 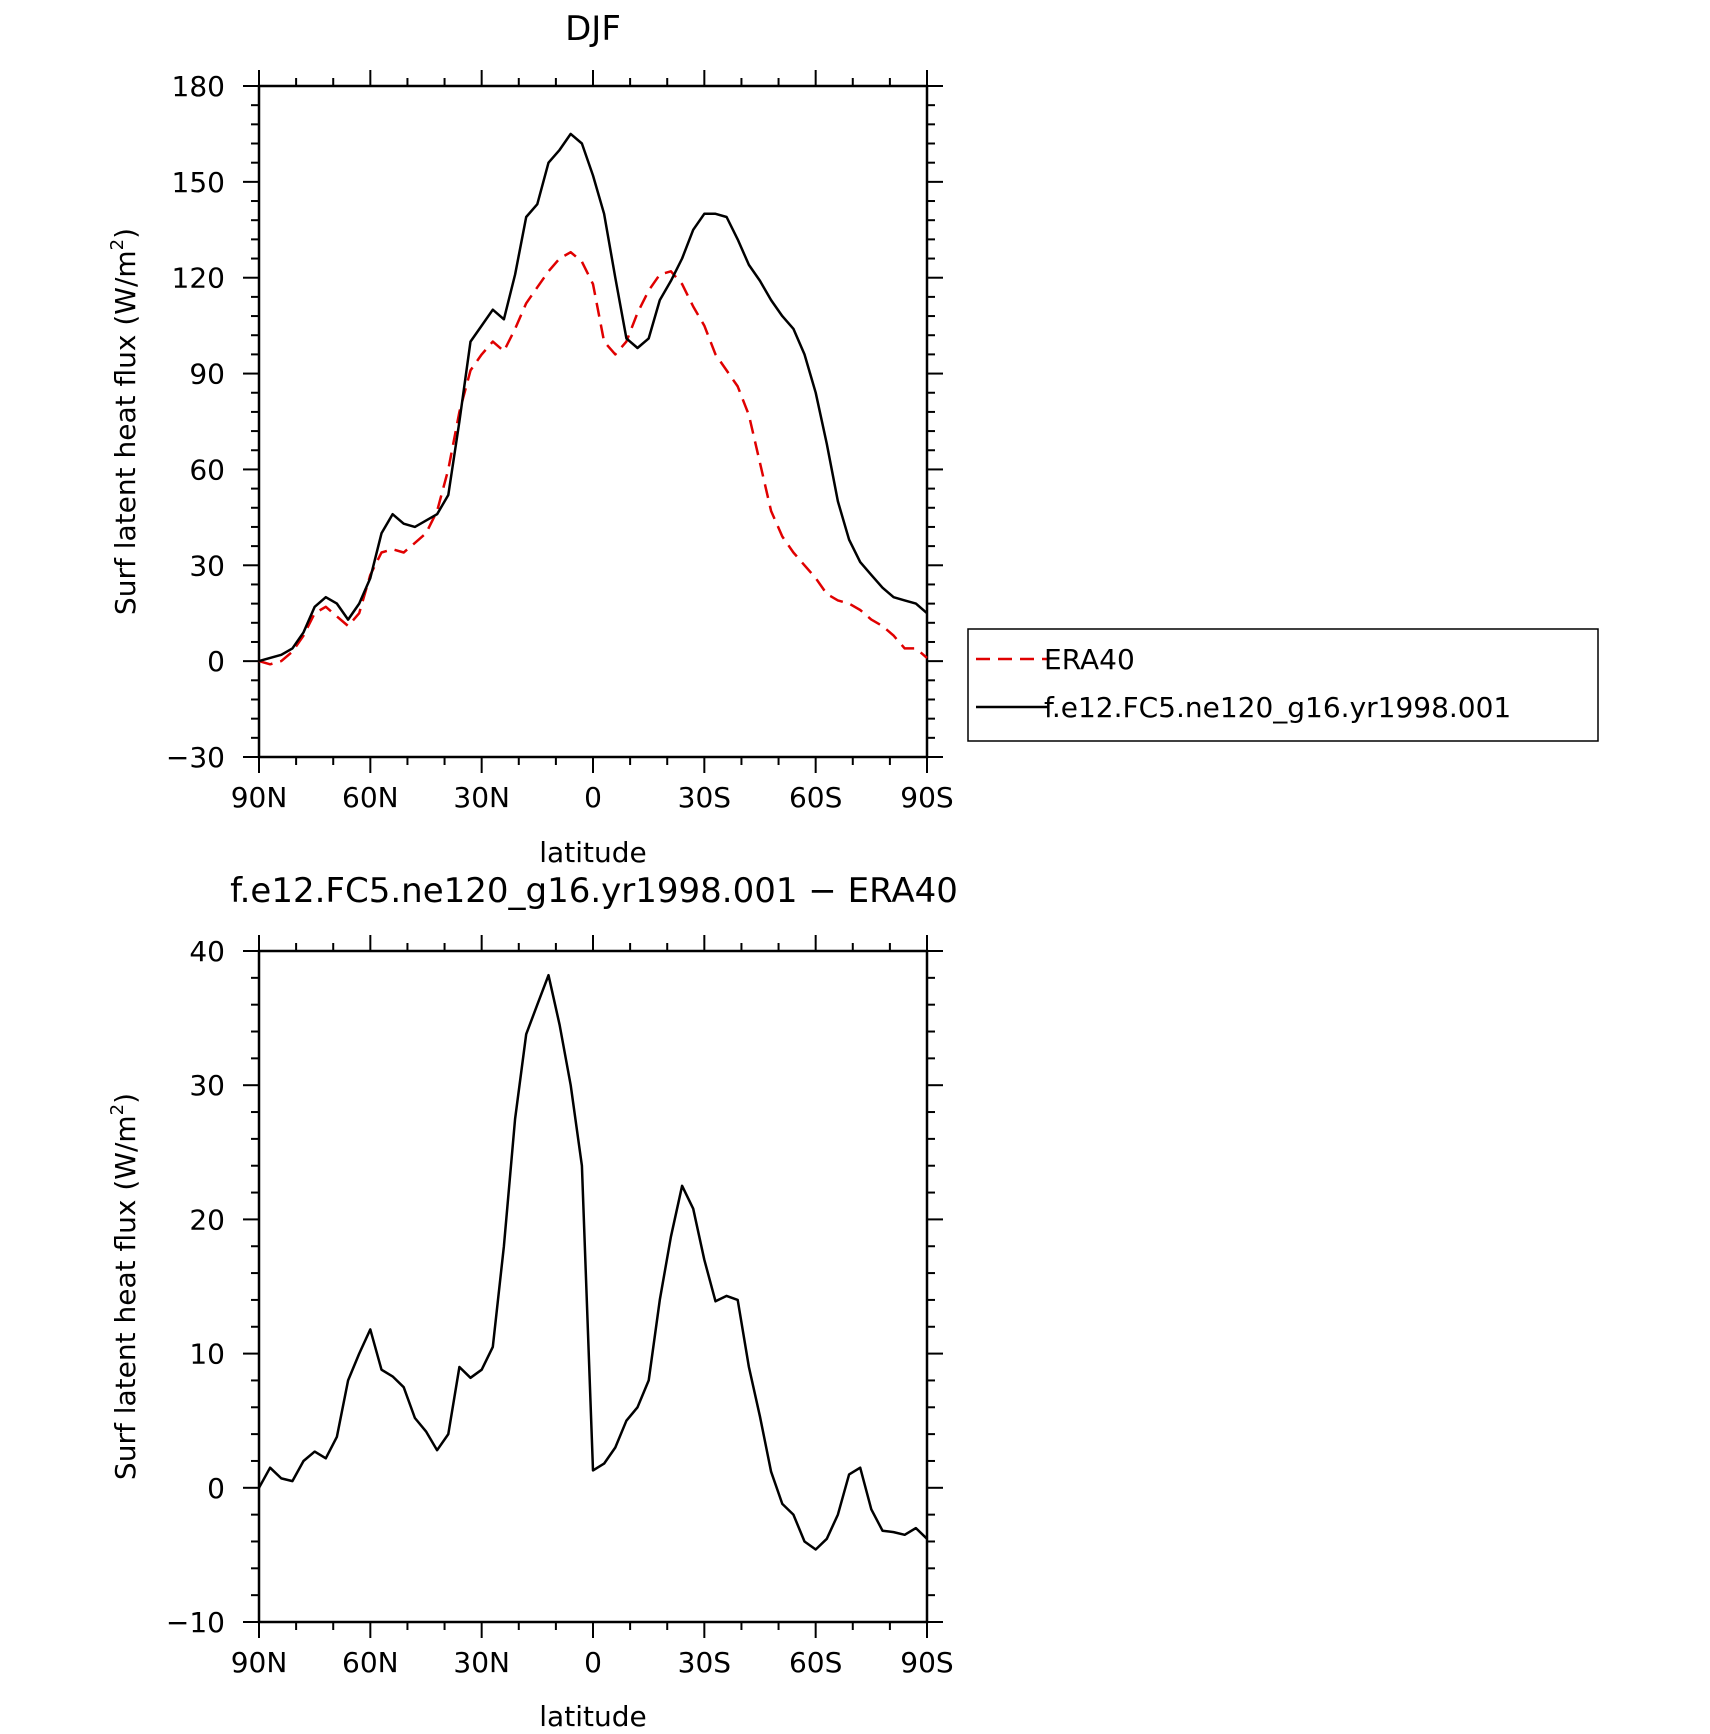 I want to click on chart-title: DJF, so click(x=593, y=29).